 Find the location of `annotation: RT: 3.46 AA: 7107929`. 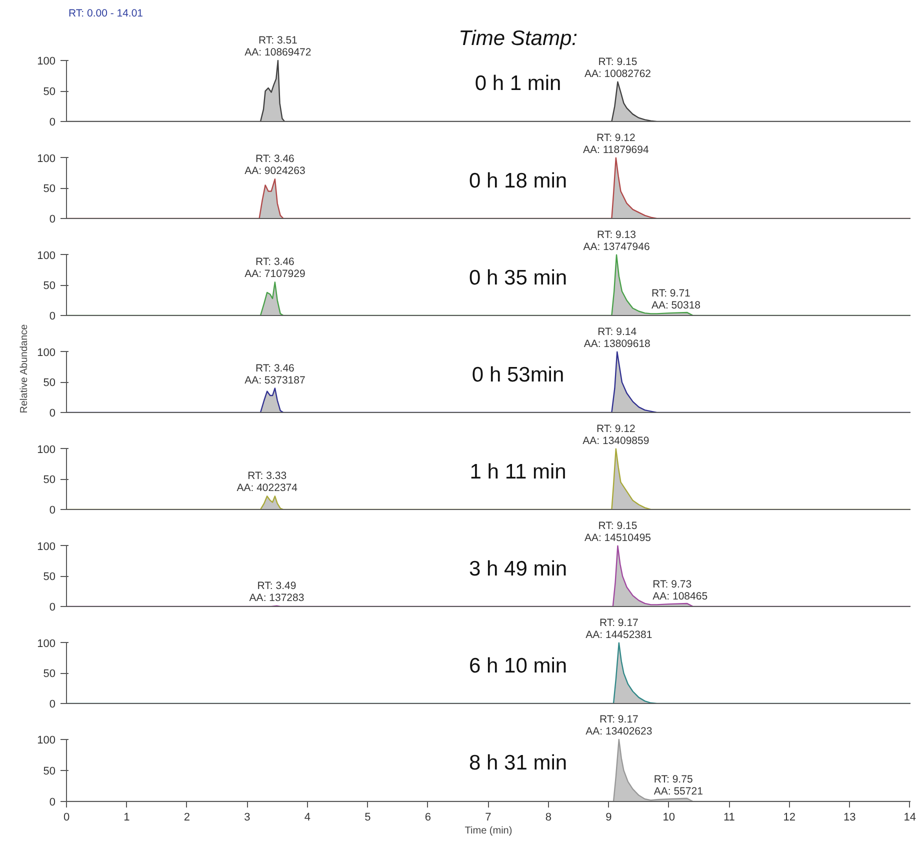

annotation: RT: 3.46 AA: 7107929 is located at coordinates (275, 268).